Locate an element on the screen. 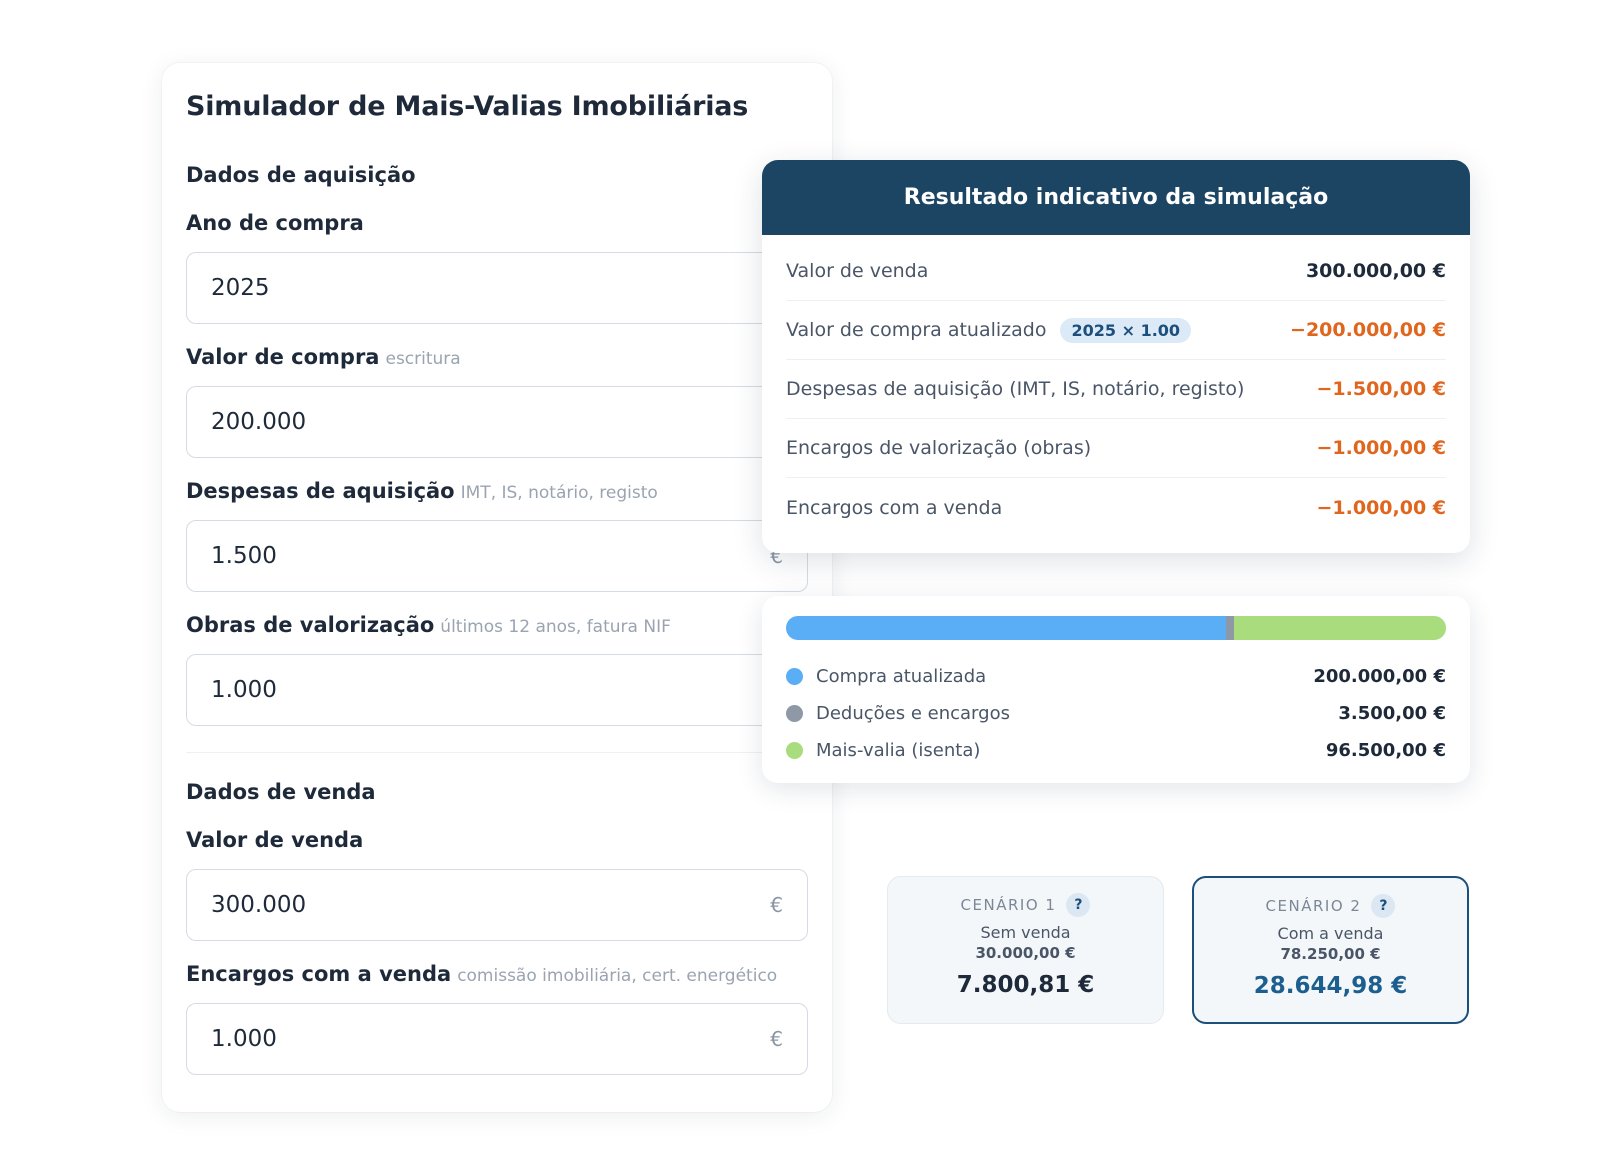  scenario-base: 78.250,00 € is located at coordinates (1330, 954).